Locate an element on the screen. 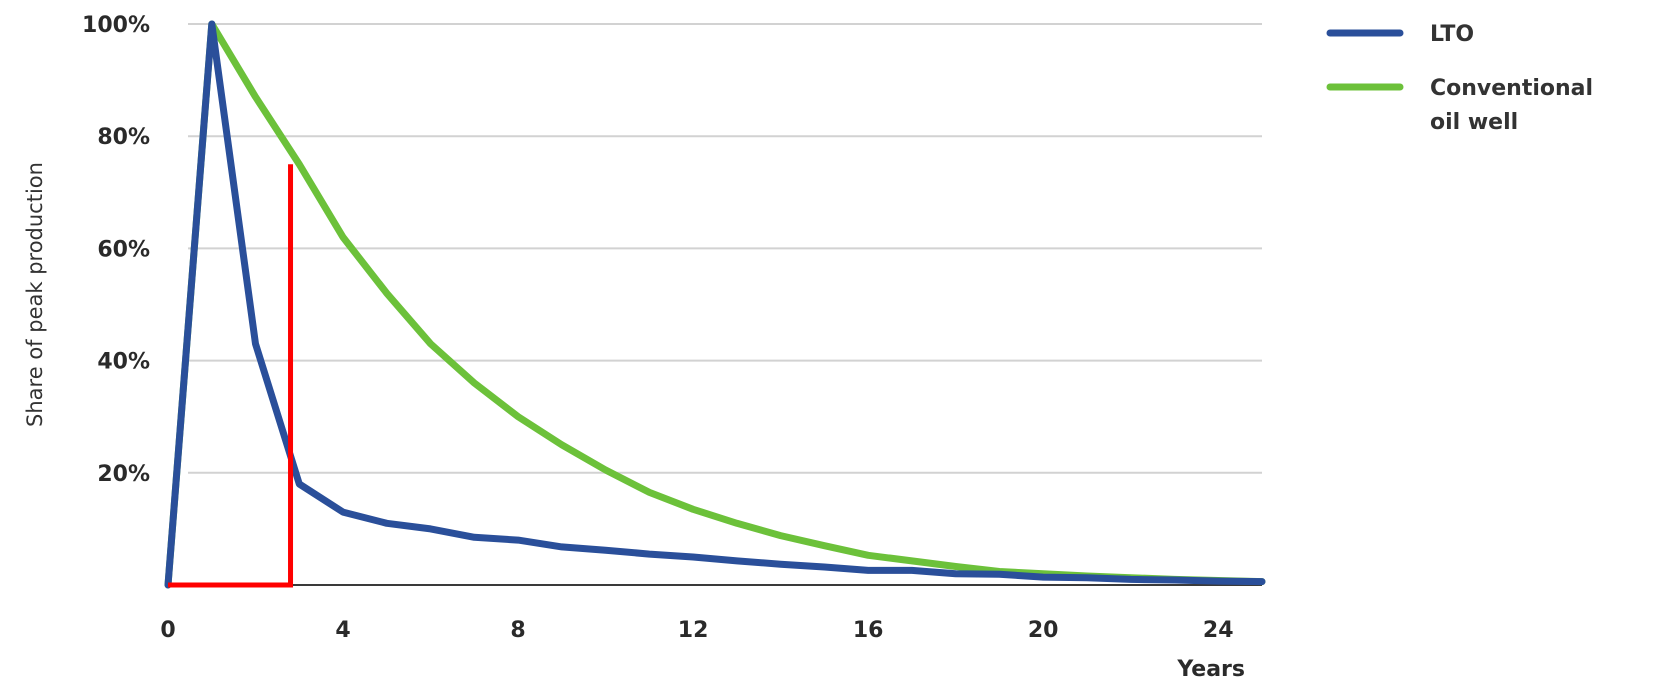  x-tick-label: 16 is located at coordinates (868, 630).